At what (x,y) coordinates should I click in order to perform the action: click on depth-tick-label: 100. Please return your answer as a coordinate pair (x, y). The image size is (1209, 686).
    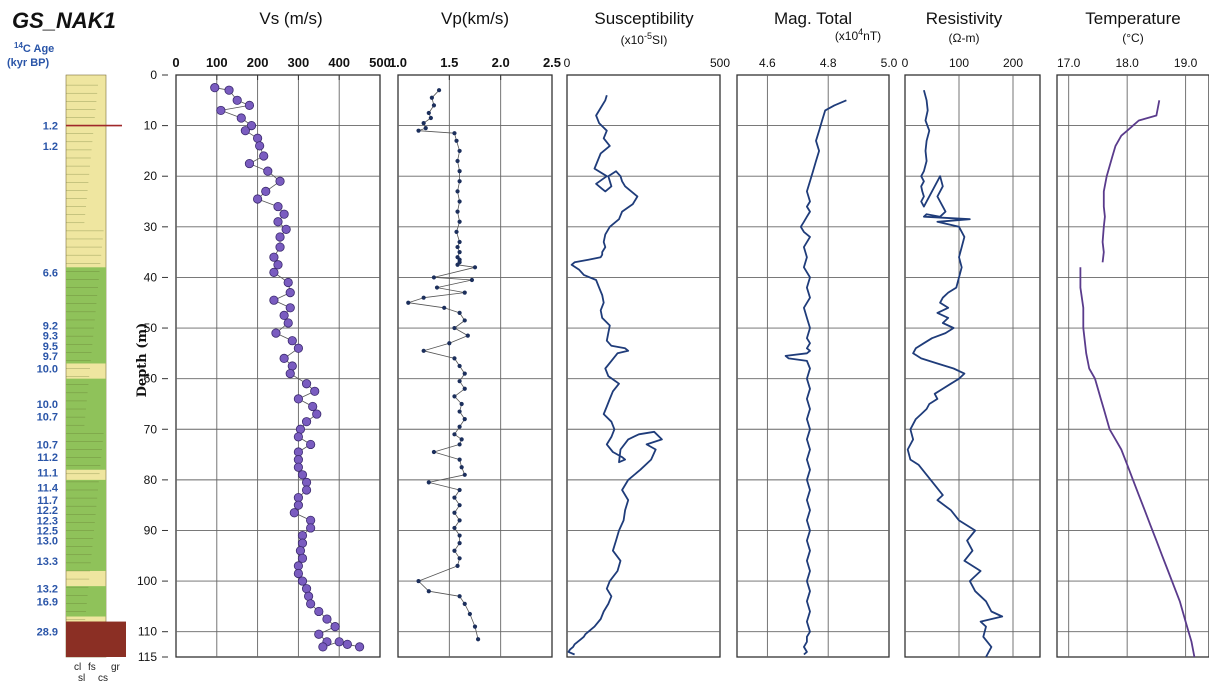
    Looking at the image, I should click on (147, 581).